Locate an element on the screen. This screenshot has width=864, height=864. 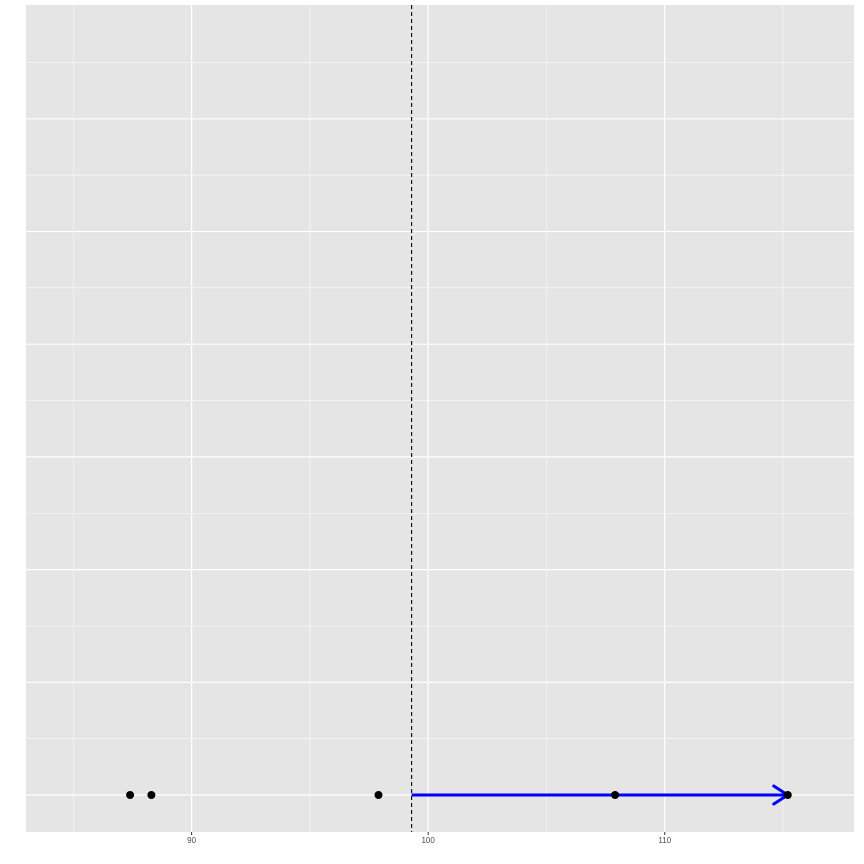
points-group is located at coordinates (459, 795).